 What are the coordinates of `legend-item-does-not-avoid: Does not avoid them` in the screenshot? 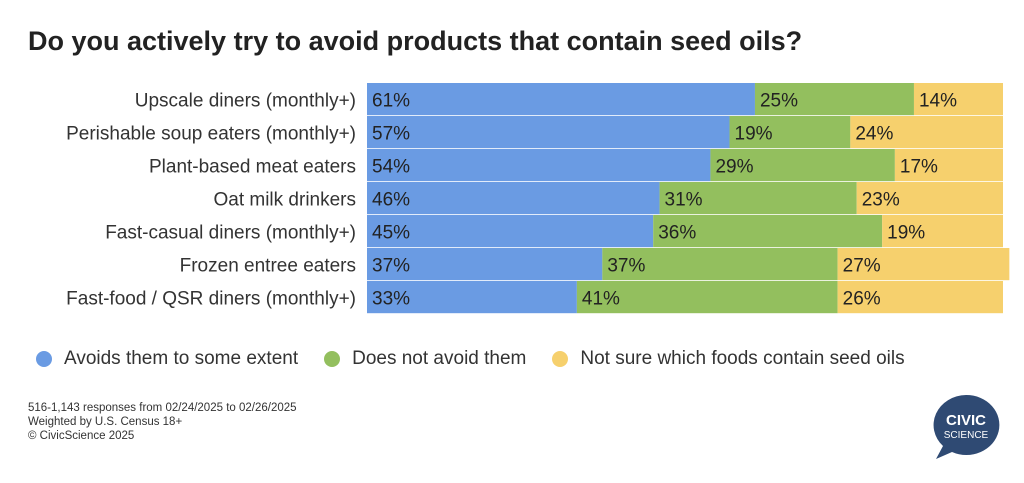 It's located at (425, 359).